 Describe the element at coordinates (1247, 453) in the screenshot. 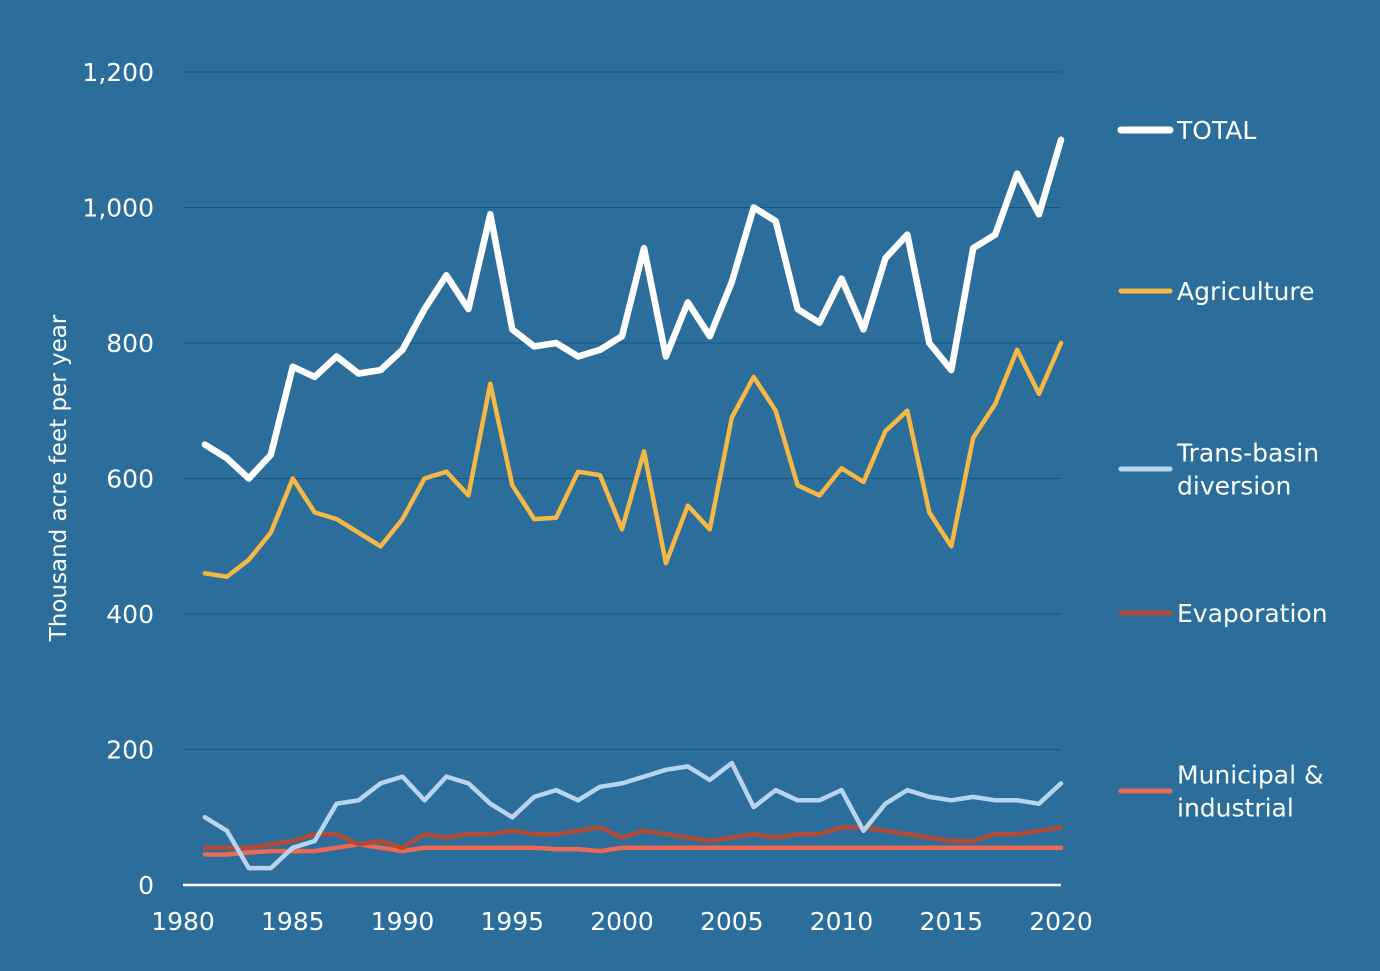

I see `legend-label: Trans-basin` at that location.